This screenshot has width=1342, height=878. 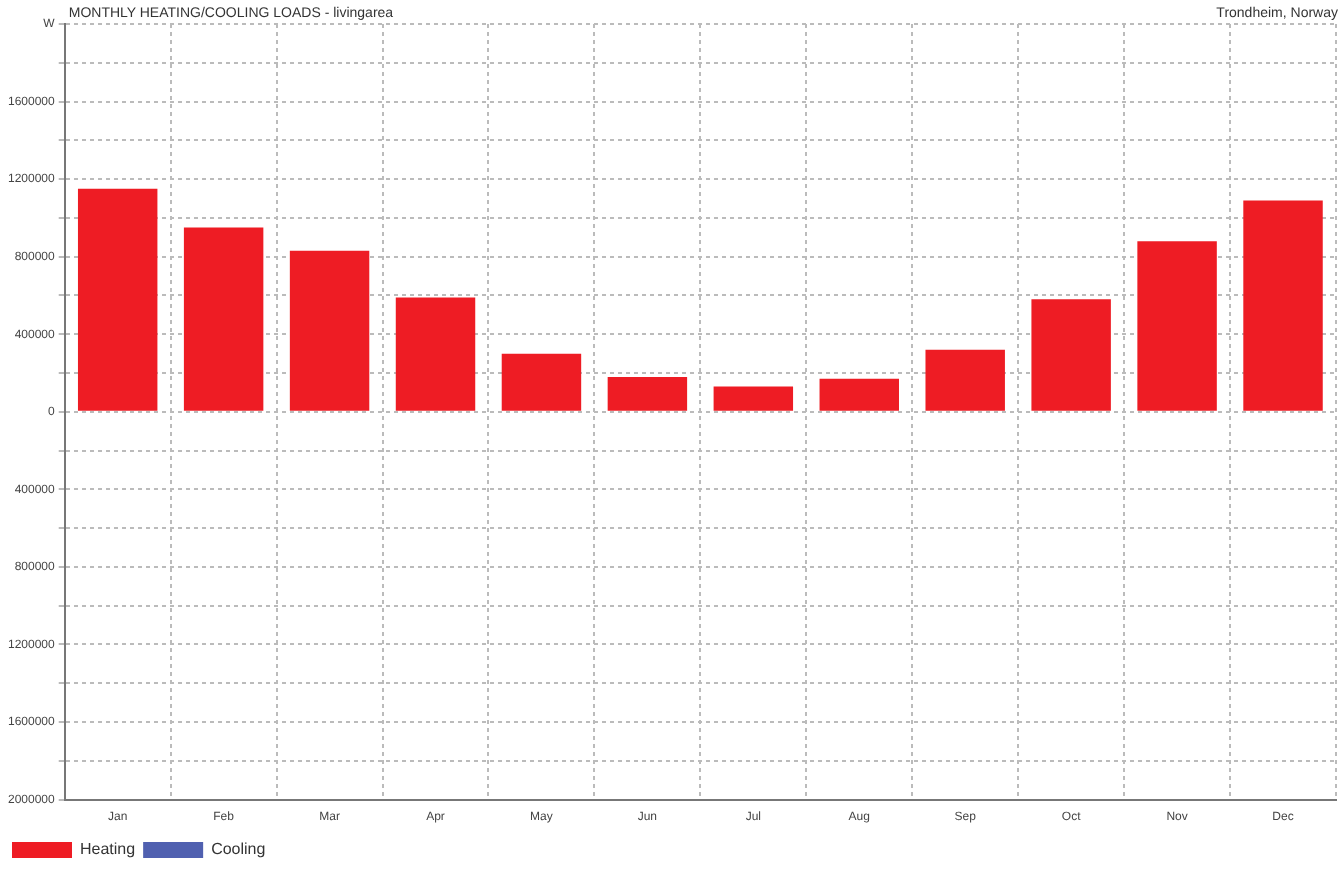 I want to click on legend-label: Cooling, so click(x=238, y=849).